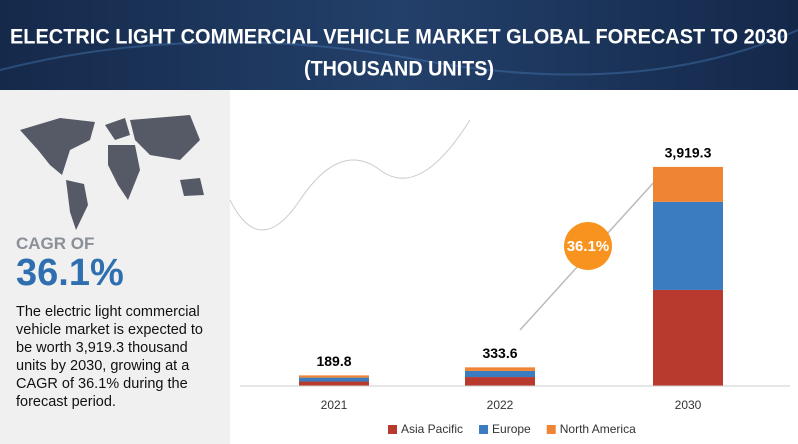  What do you see at coordinates (334, 405) in the screenshot?
I see `x-tick-label: 2021` at bounding box center [334, 405].